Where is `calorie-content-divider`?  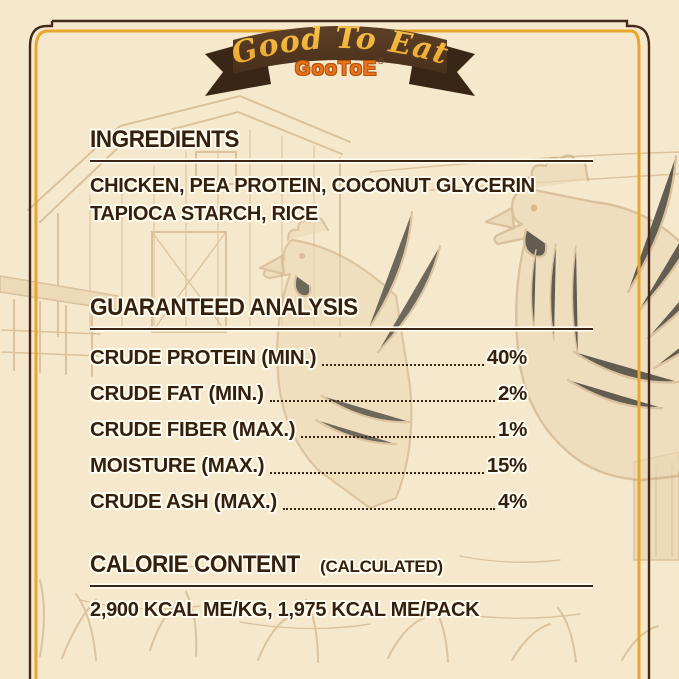 calorie-content-divider is located at coordinates (341, 586).